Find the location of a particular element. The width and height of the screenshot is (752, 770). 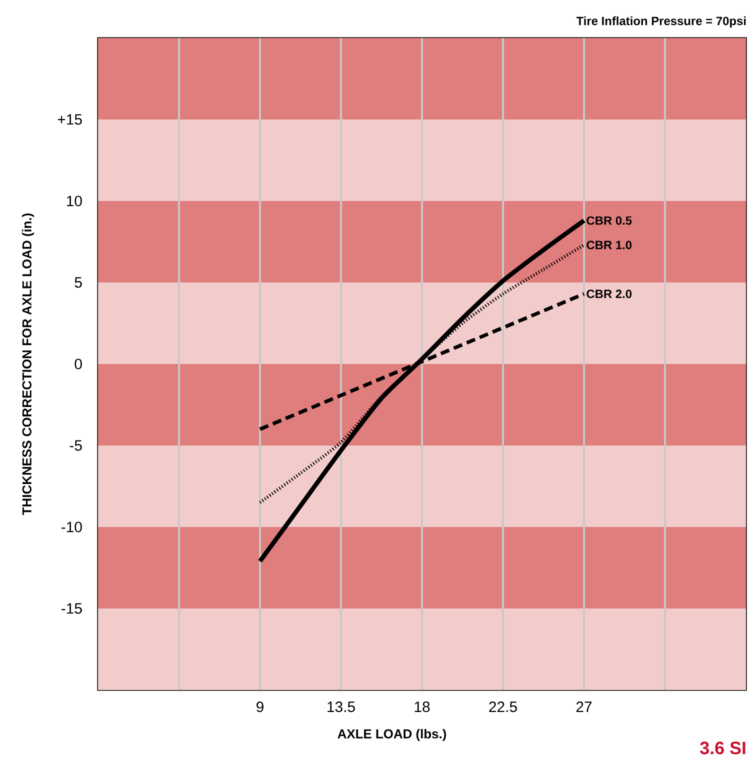

y-tick-label: -5 is located at coordinates (76, 445).